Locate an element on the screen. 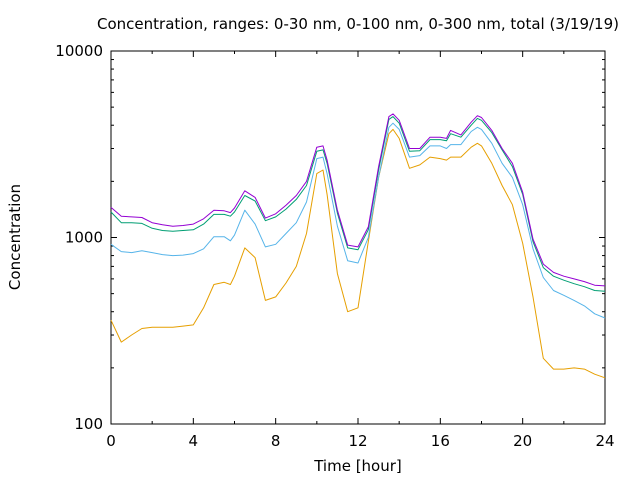 This screenshot has width=640, height=480. y-tick-label: 10000 is located at coordinates (79, 51).